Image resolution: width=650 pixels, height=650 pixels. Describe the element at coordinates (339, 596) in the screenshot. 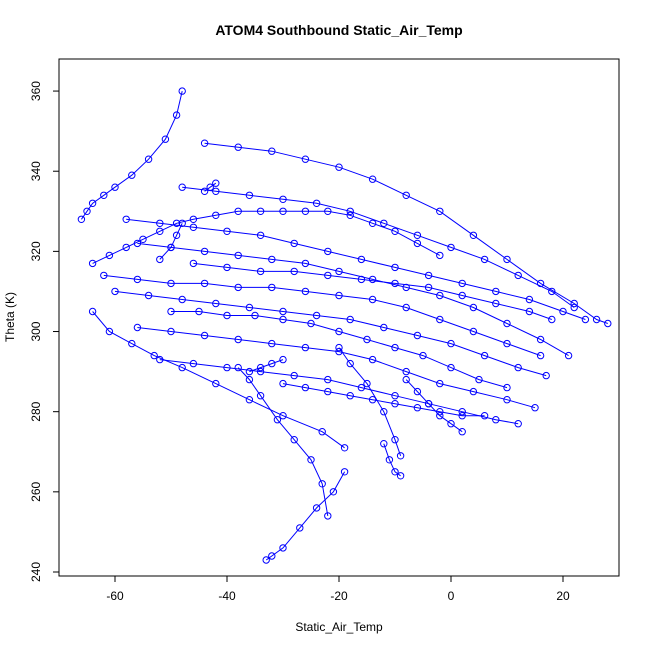

I see `x-tick-label: -20` at that location.